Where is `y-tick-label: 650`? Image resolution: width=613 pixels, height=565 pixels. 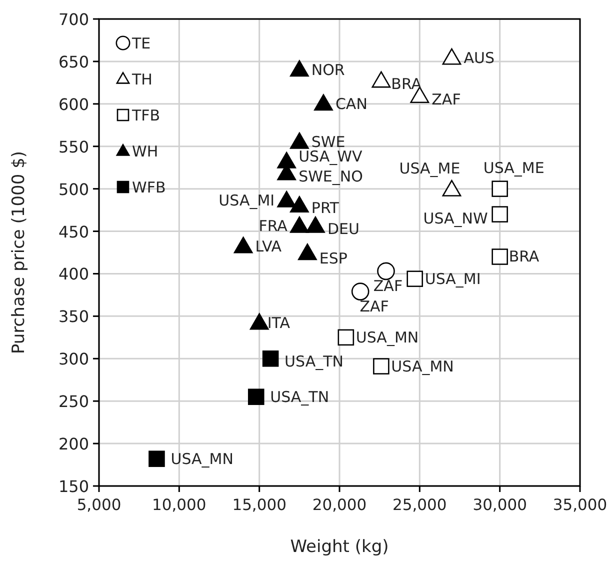 y-tick-label: 650 is located at coordinates (73, 62).